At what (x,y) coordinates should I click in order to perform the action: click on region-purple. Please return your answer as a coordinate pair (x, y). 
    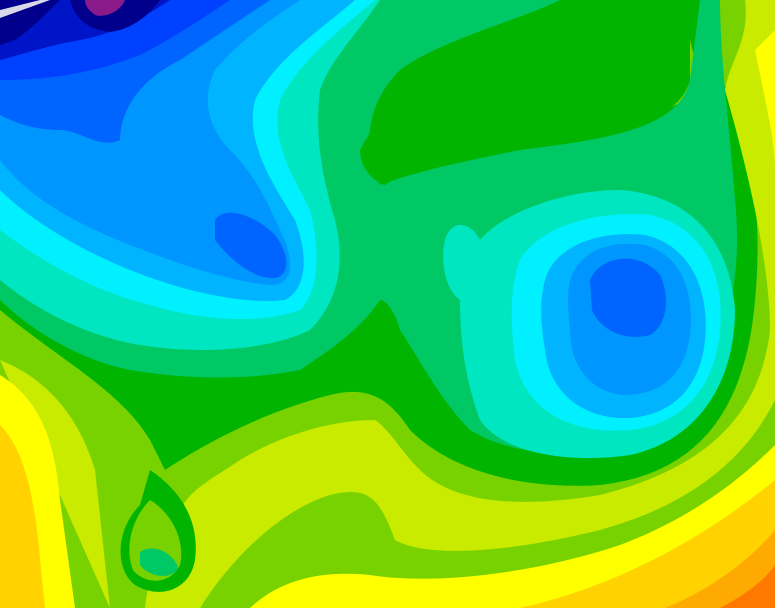
    Looking at the image, I should click on (105, 8).